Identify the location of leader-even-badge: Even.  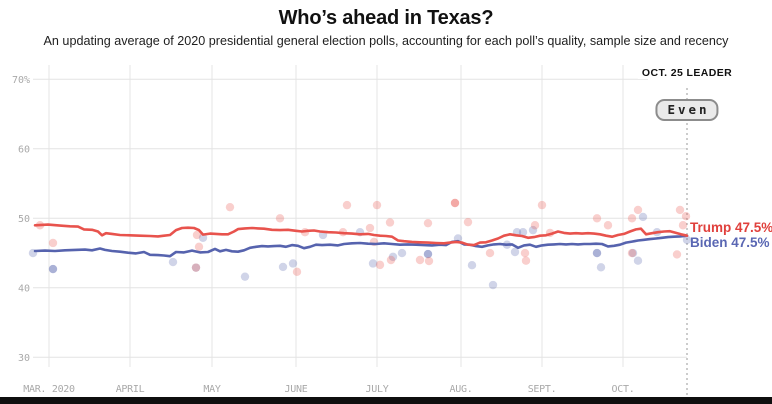
(687, 110).